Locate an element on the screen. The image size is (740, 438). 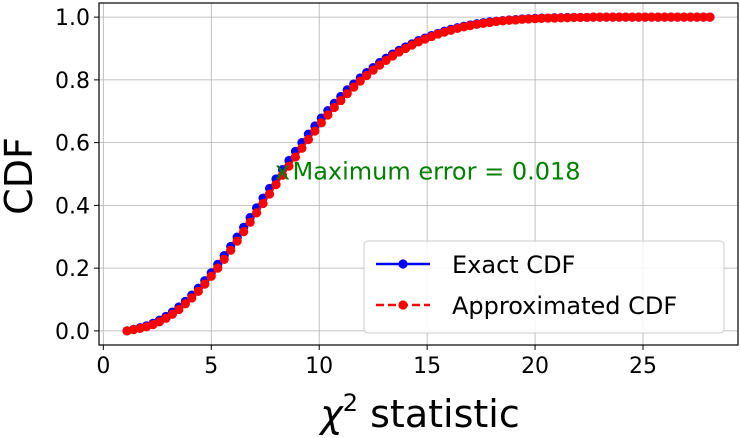
x-axis-label-superscript: 2 is located at coordinates (350, 403).